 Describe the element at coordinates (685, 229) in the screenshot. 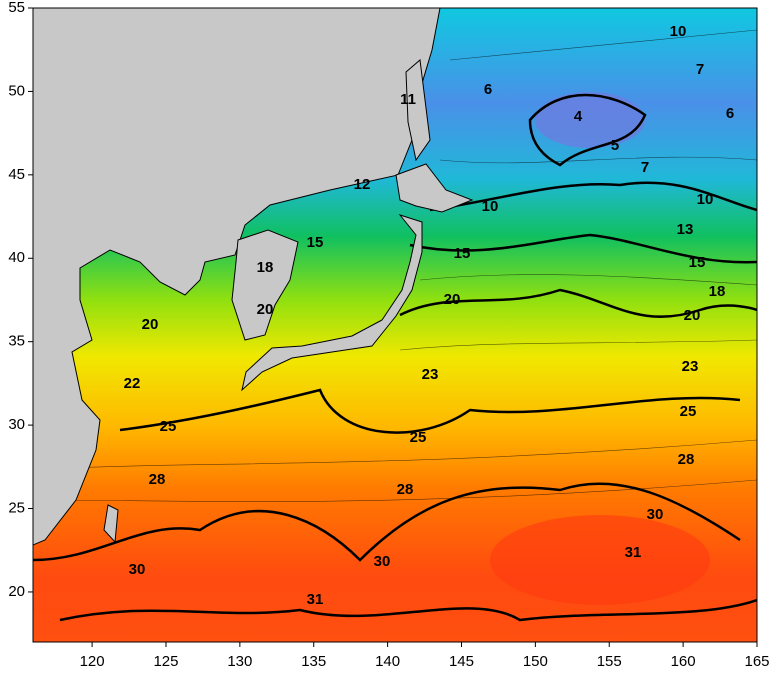

I see `contour-label: 13` at that location.